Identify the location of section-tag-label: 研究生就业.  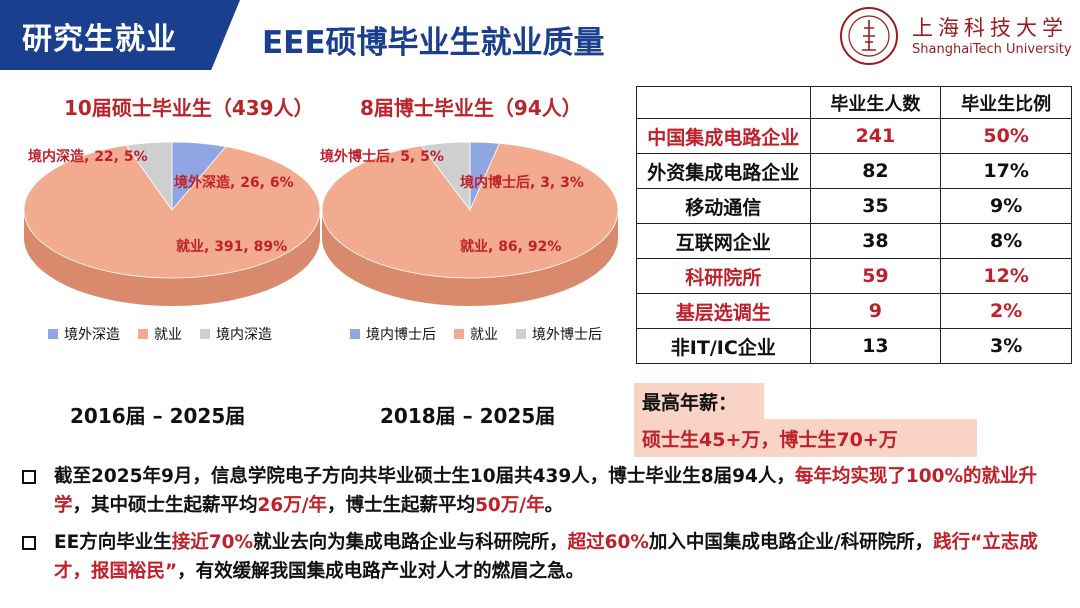
(99, 39).